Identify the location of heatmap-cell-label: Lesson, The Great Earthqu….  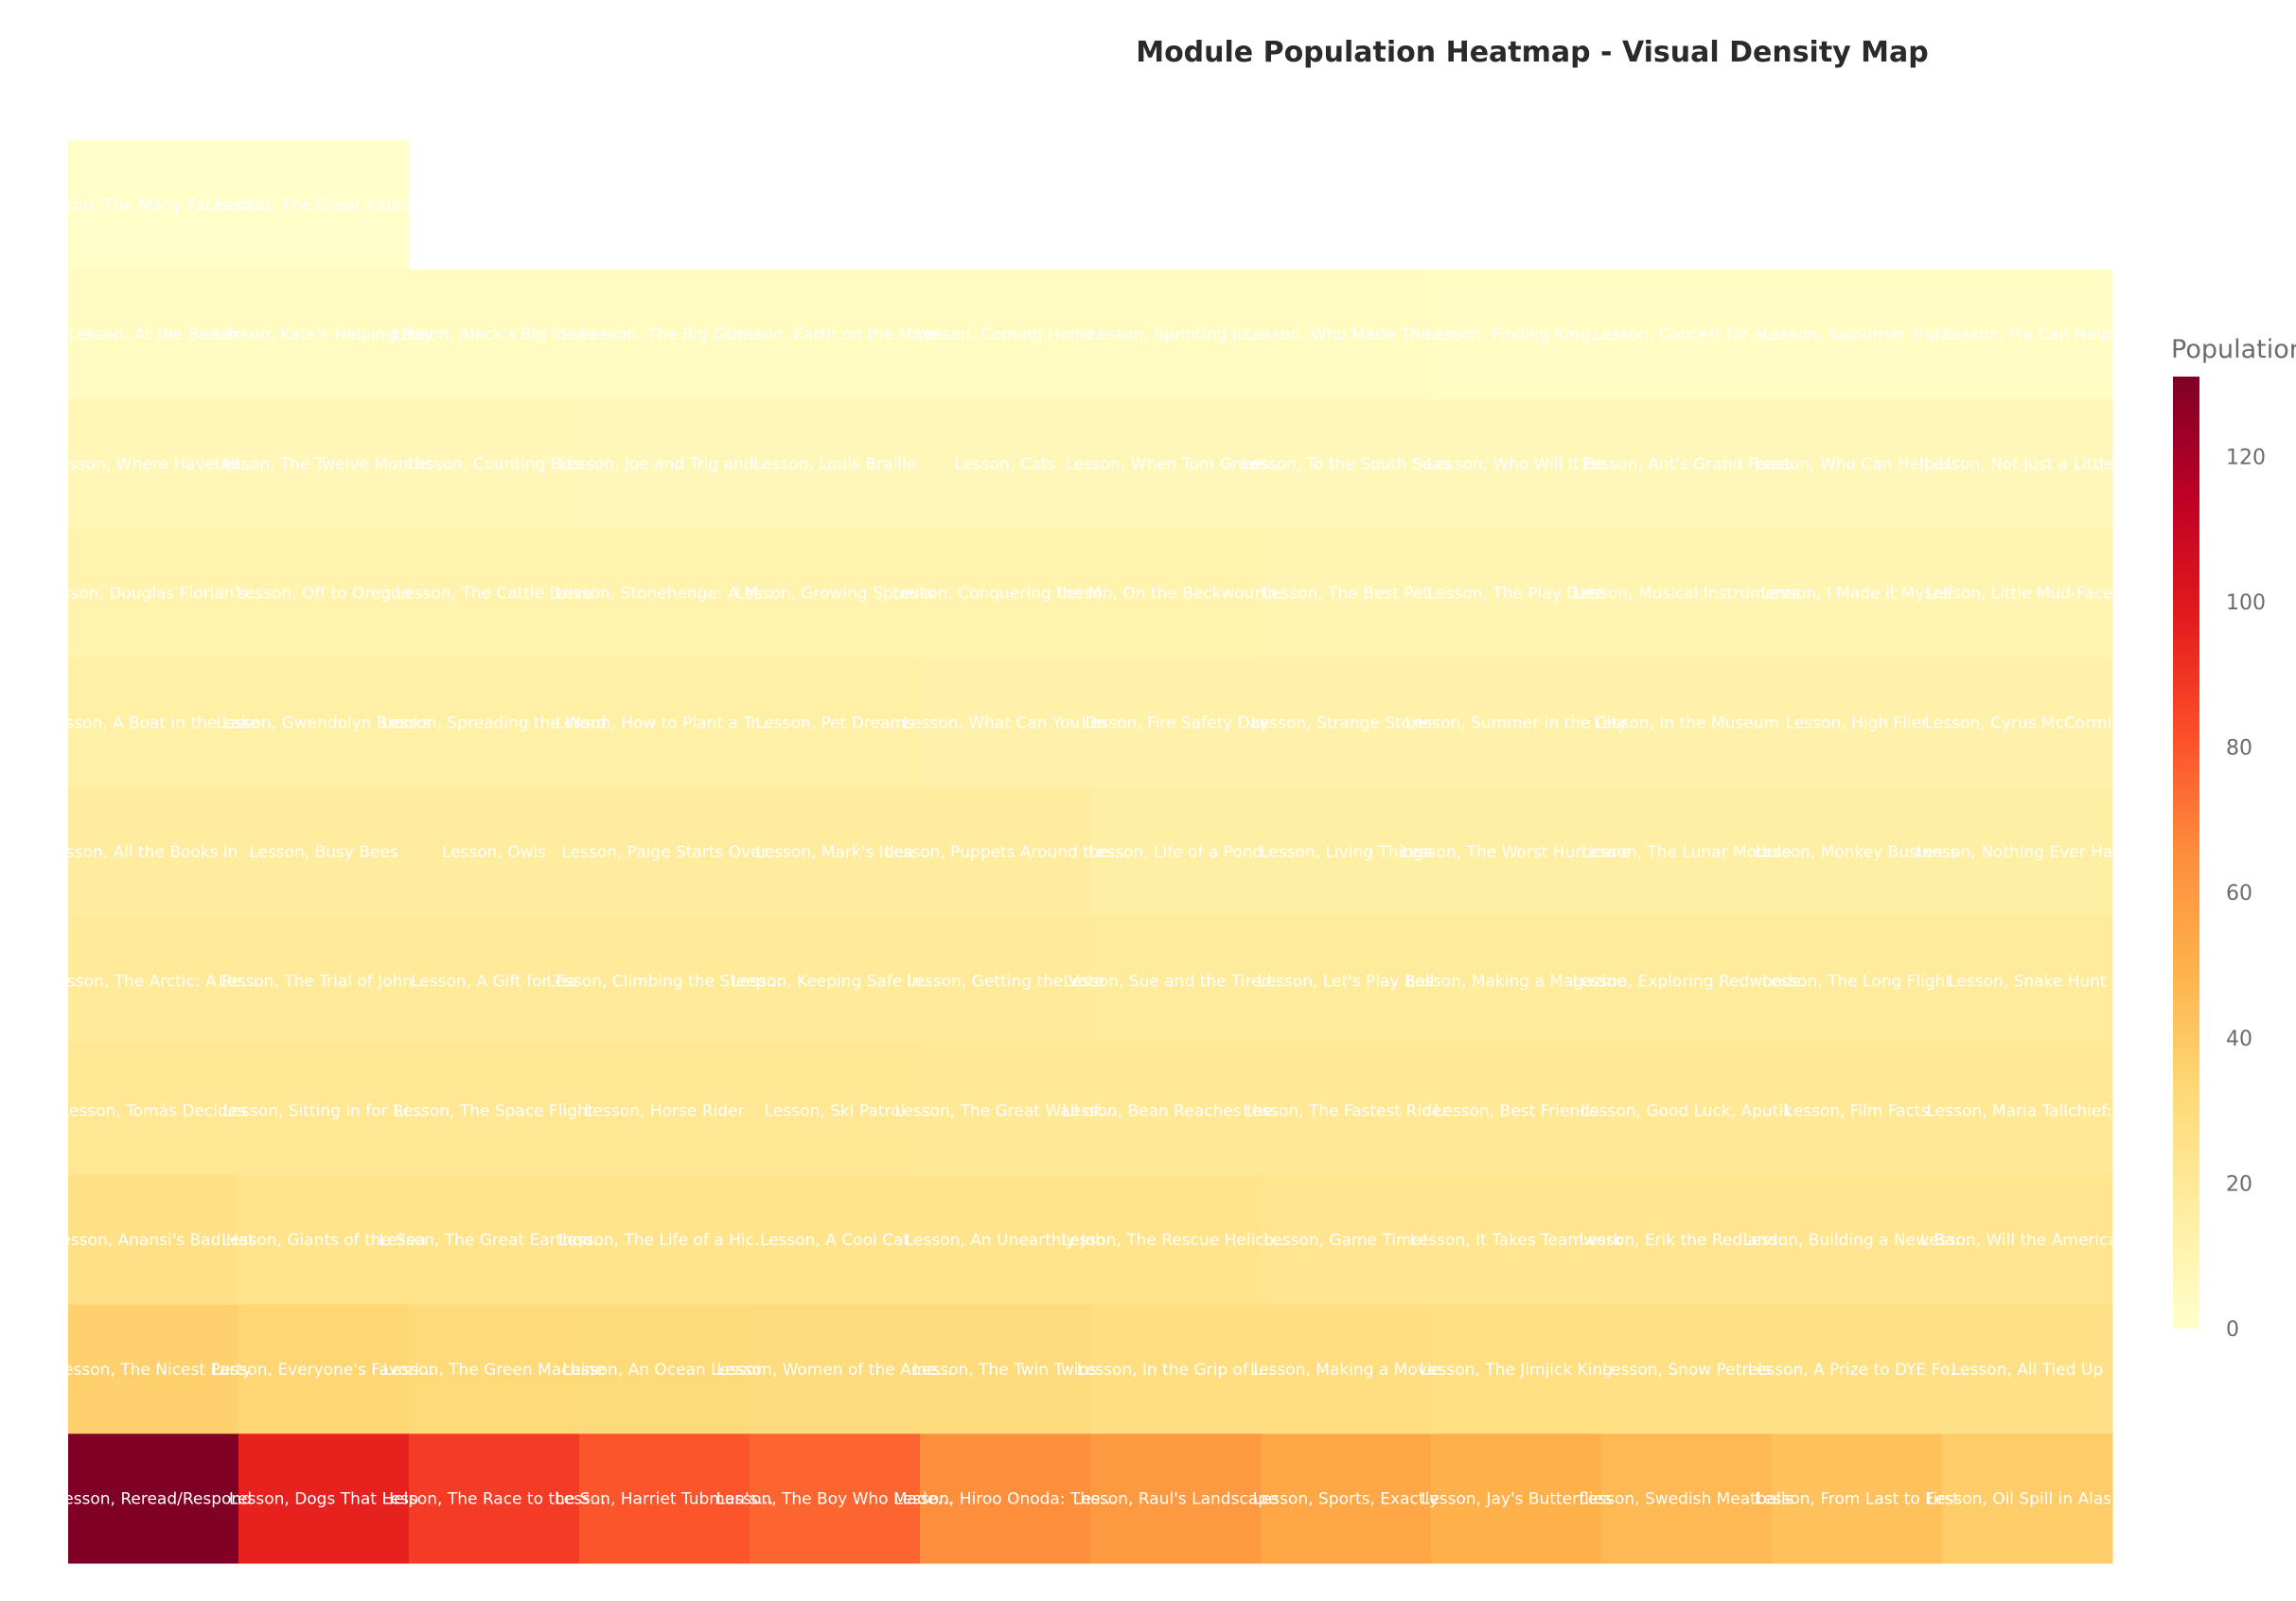
(494, 1240).